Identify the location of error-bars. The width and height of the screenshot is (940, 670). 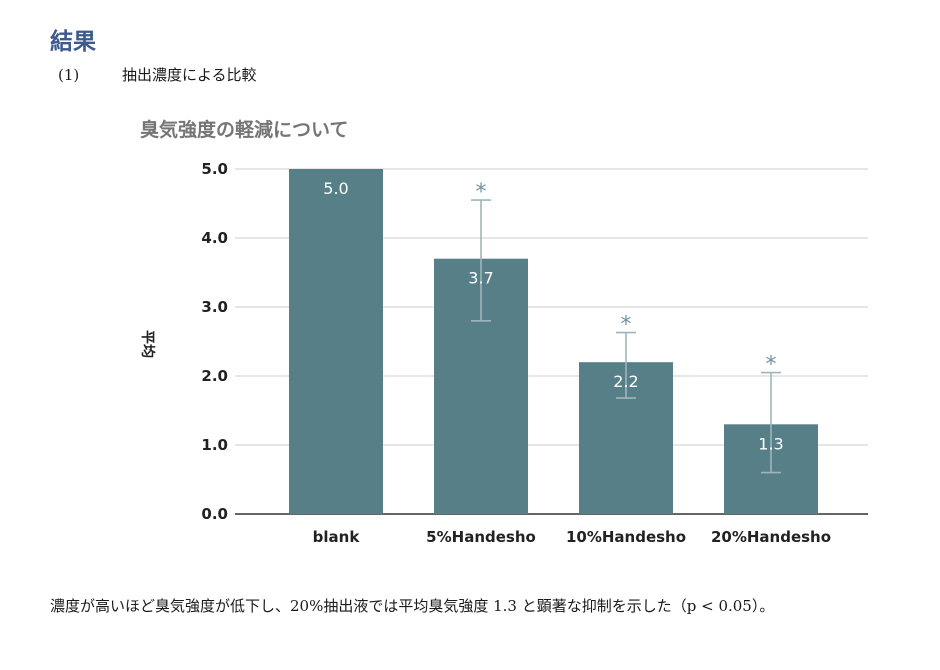
(626, 336).